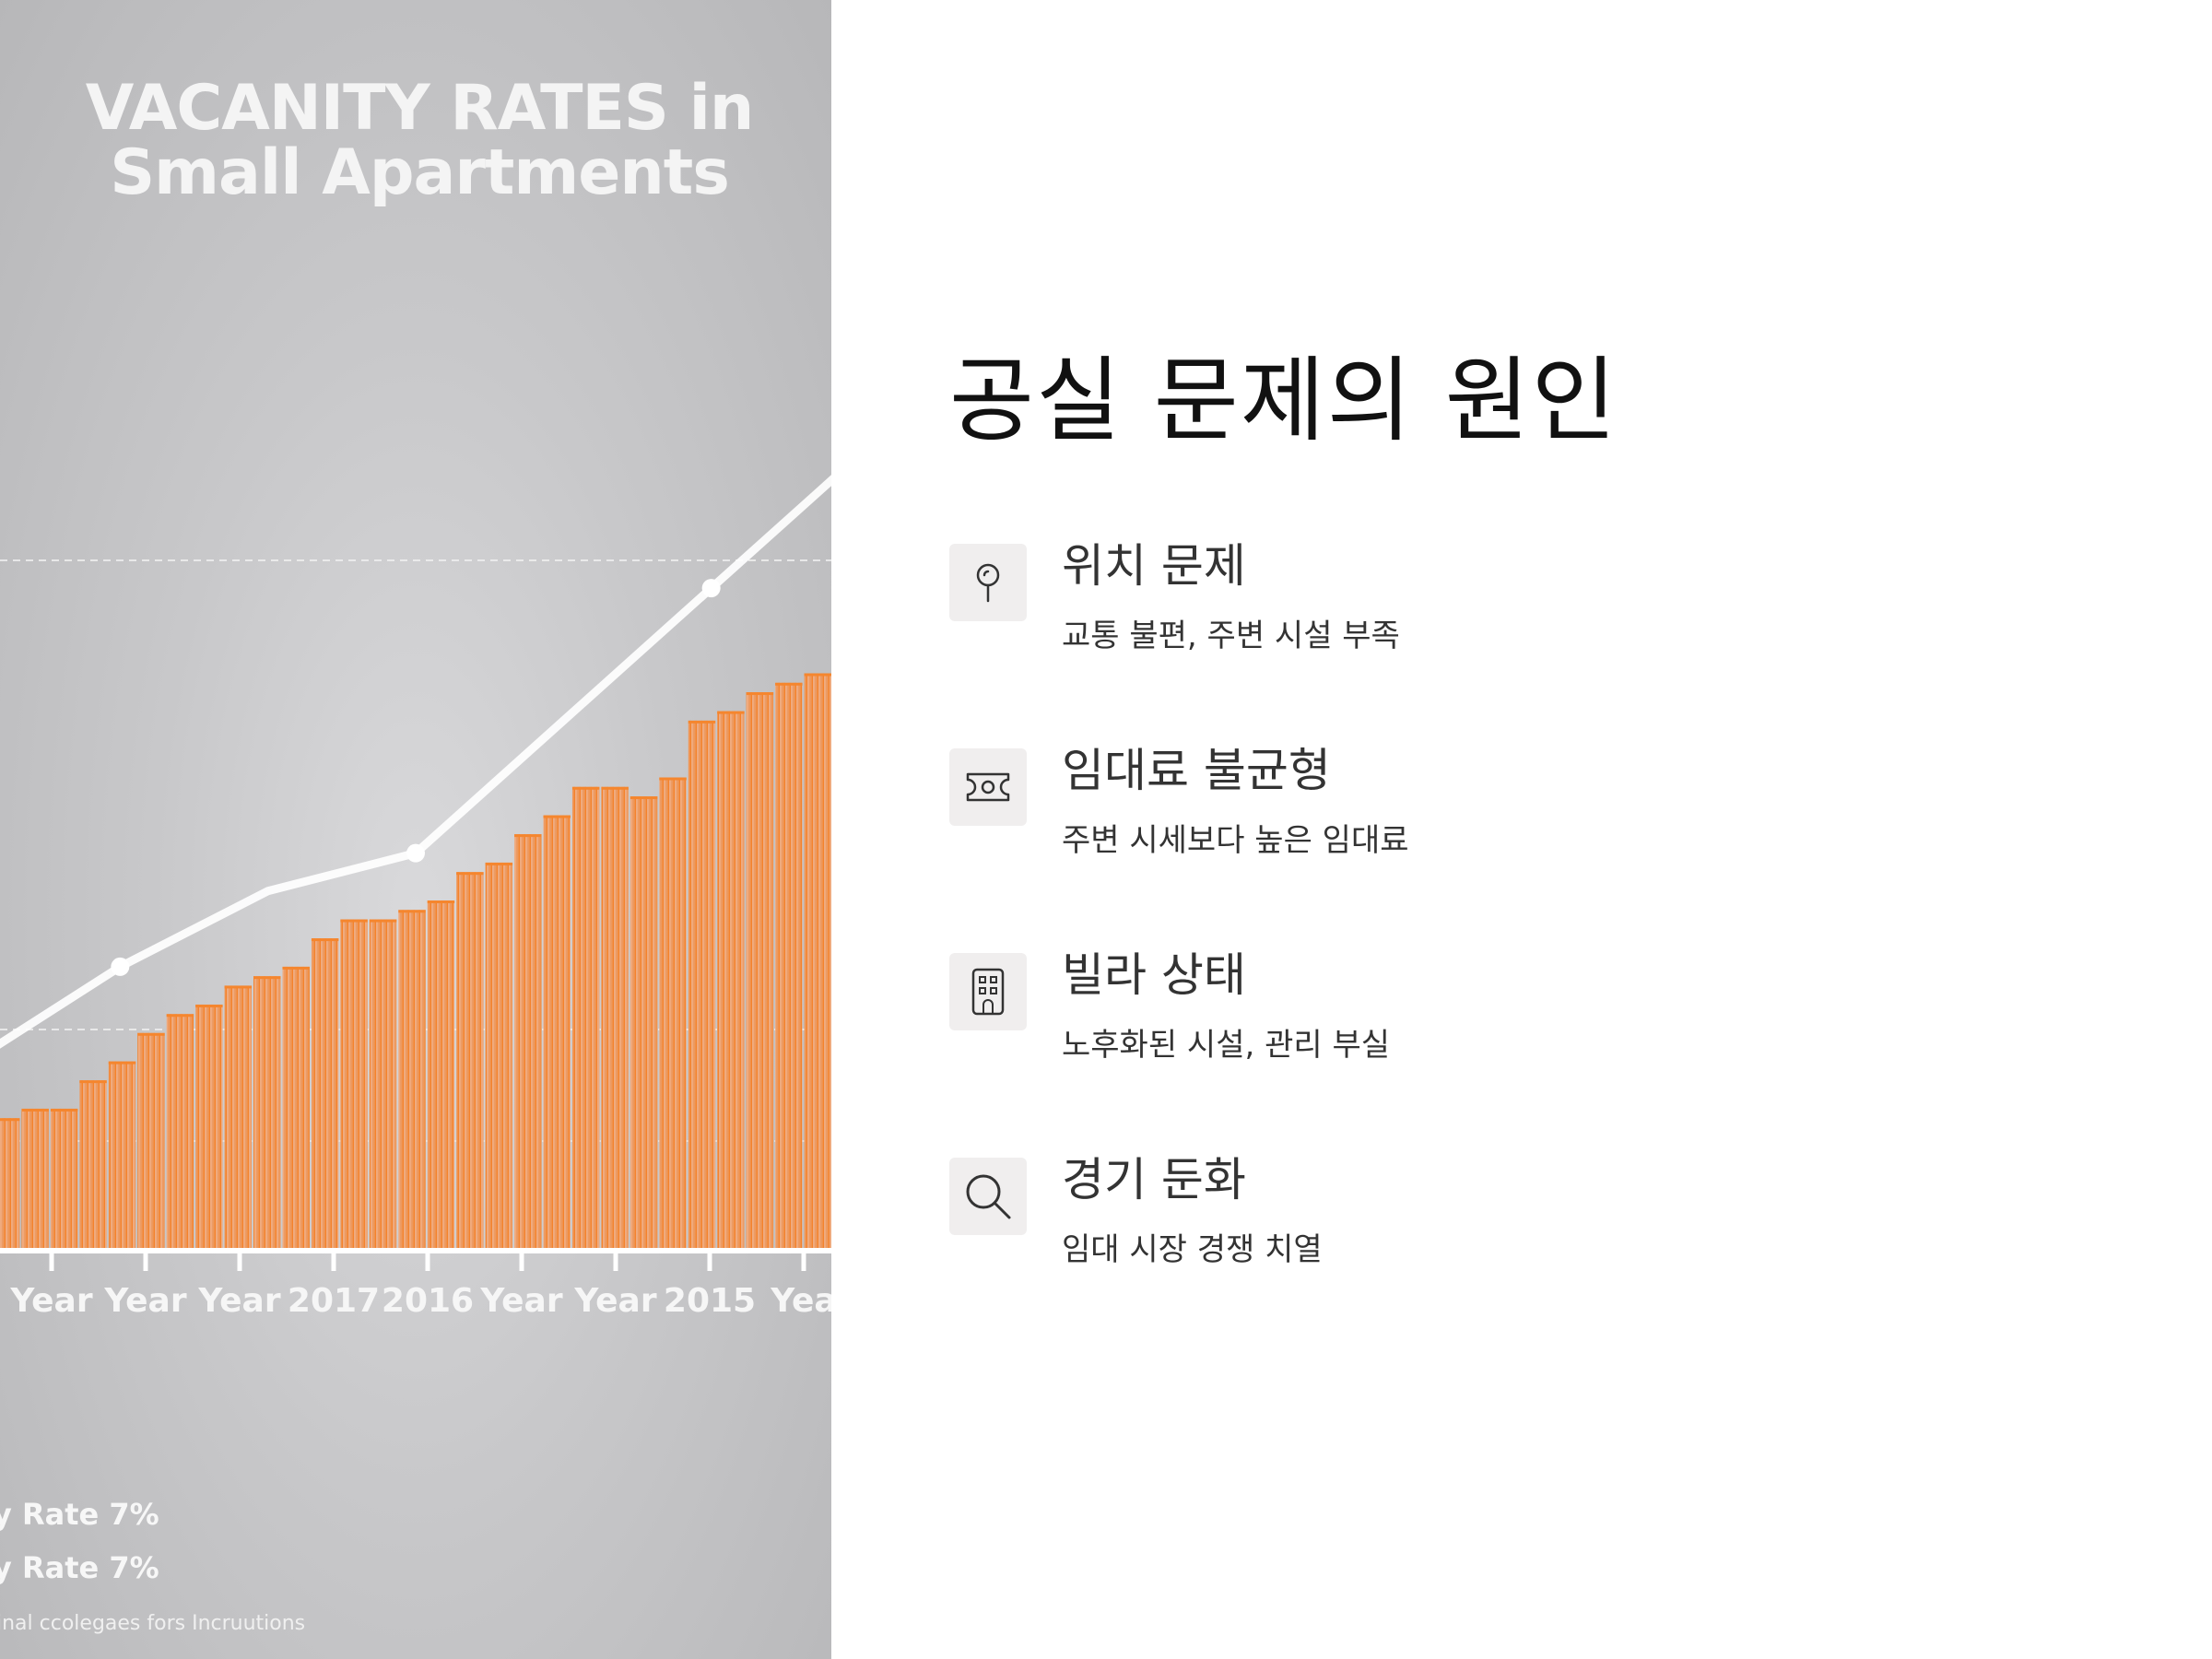 The image size is (2212, 1659). What do you see at coordinates (988, 991) in the screenshot?
I see `building-icon` at bounding box center [988, 991].